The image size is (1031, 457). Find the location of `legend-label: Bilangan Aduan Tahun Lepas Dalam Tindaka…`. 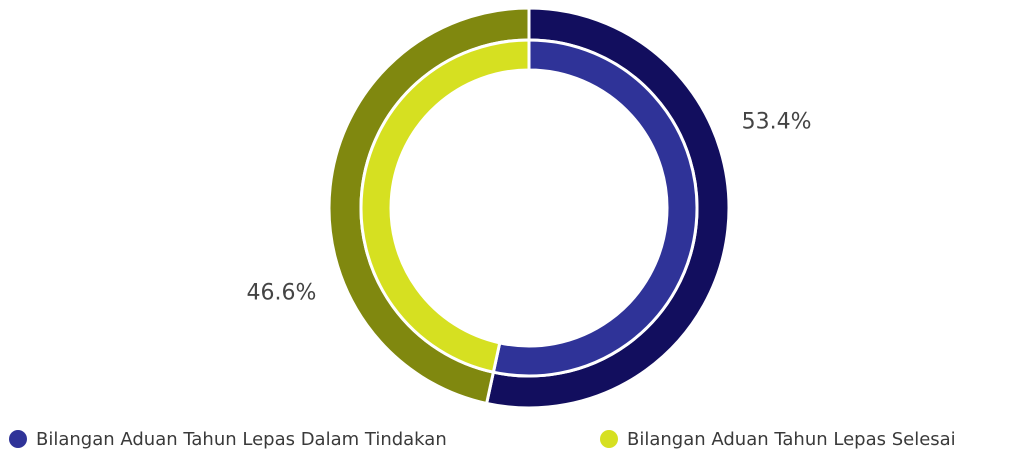

legend-label: Bilangan Aduan Tahun Lepas Dalam Tindaka… is located at coordinates (241, 439).